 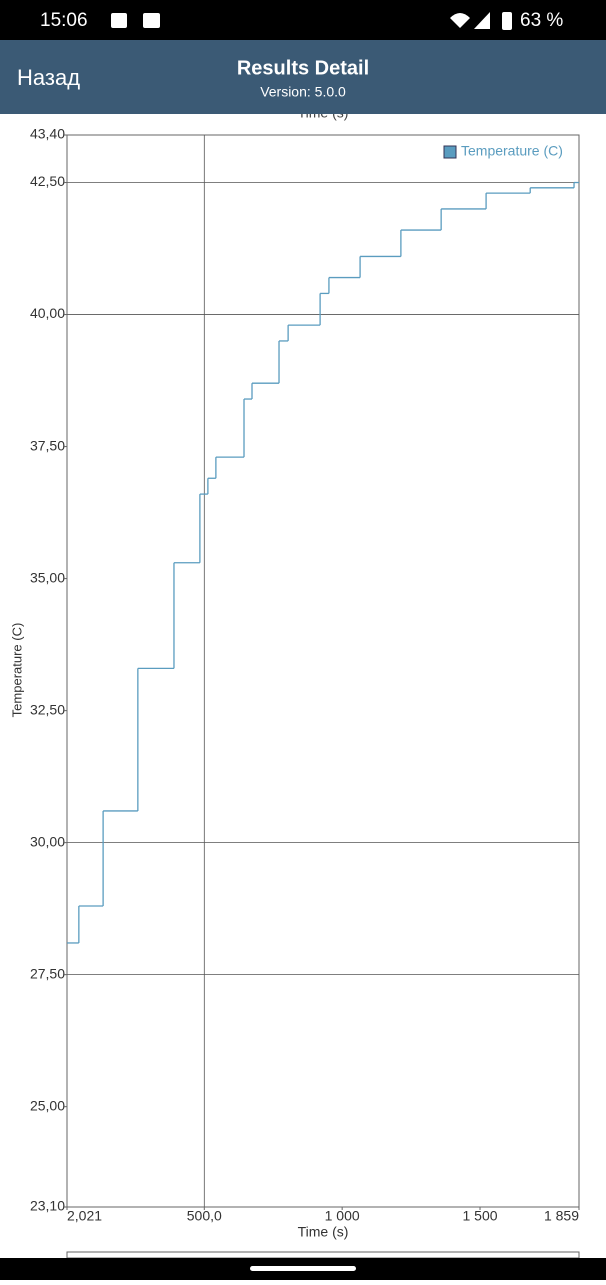 I want to click on header-bar, so click(x=303, y=77).